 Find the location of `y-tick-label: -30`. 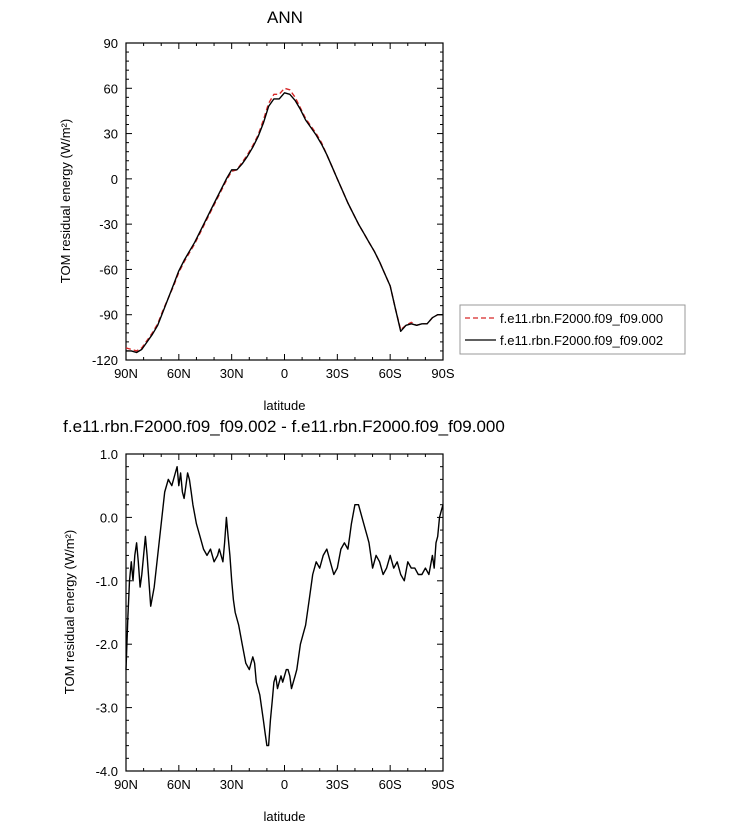

y-tick-label: -30 is located at coordinates (108, 224).